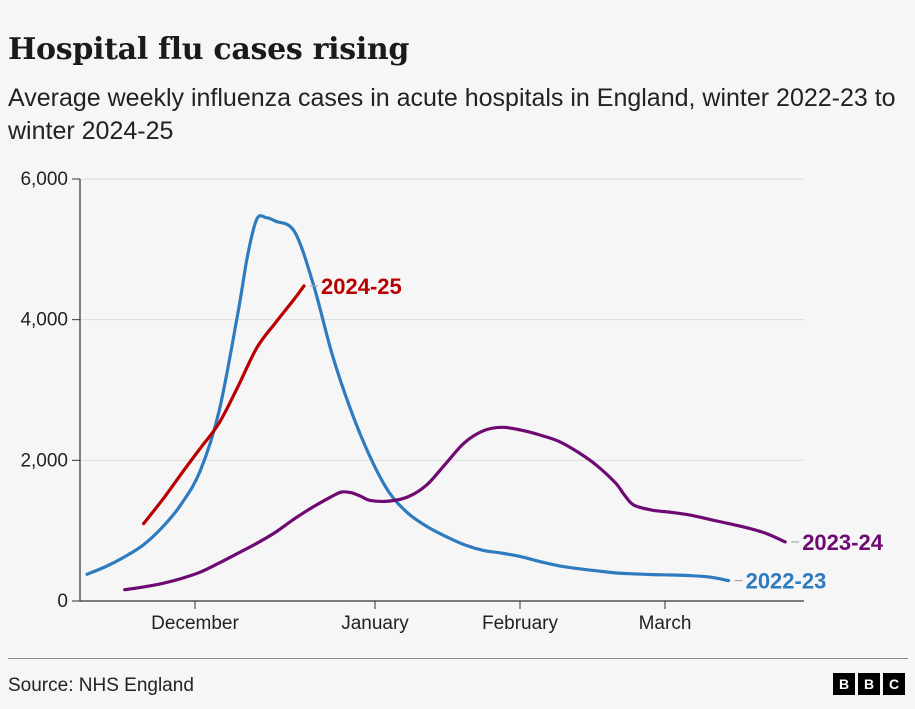  Describe the element at coordinates (361, 286) in the screenshot. I see `series-label-2024-25: 2024-25` at that location.